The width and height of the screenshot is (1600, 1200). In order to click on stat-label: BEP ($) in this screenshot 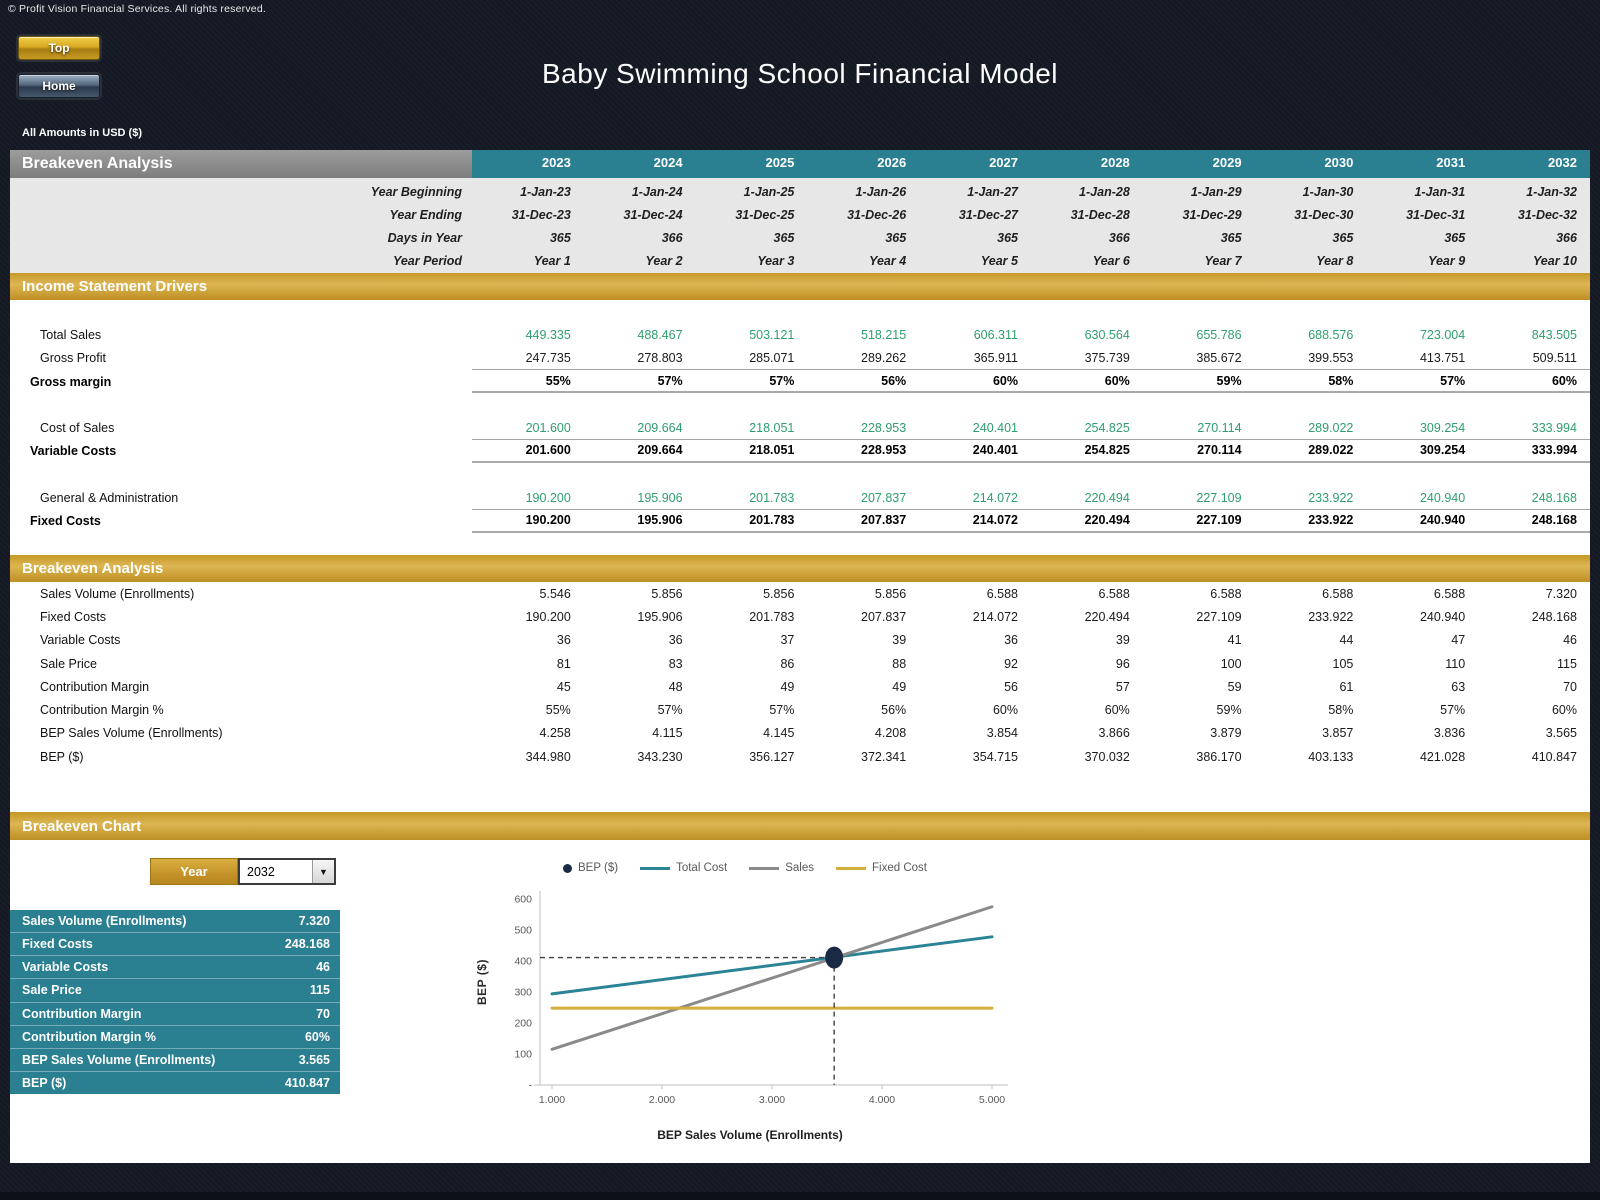, I will do `click(44, 1082)`.